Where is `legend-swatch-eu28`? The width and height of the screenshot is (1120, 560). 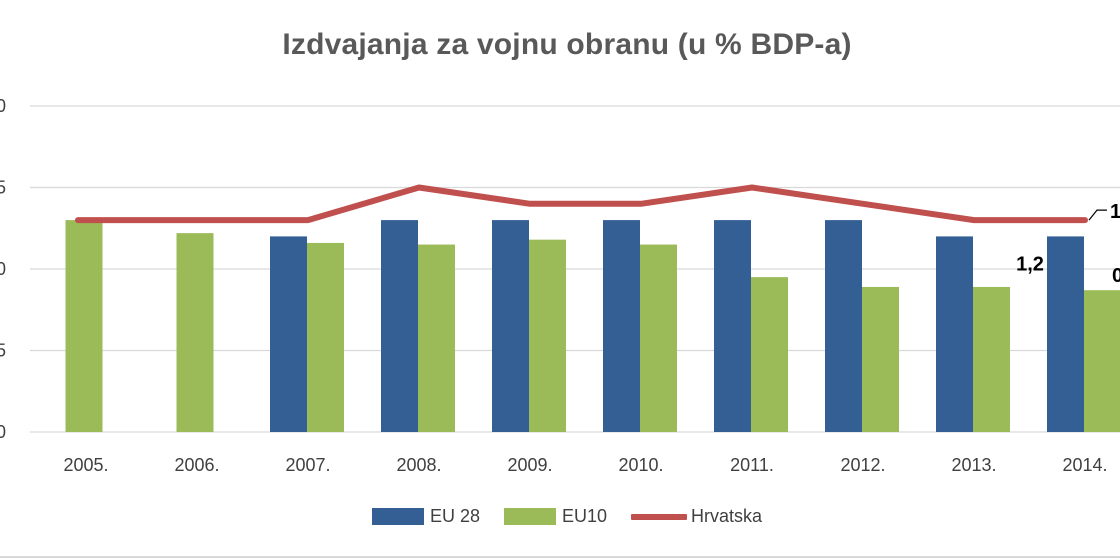 legend-swatch-eu28 is located at coordinates (397, 516).